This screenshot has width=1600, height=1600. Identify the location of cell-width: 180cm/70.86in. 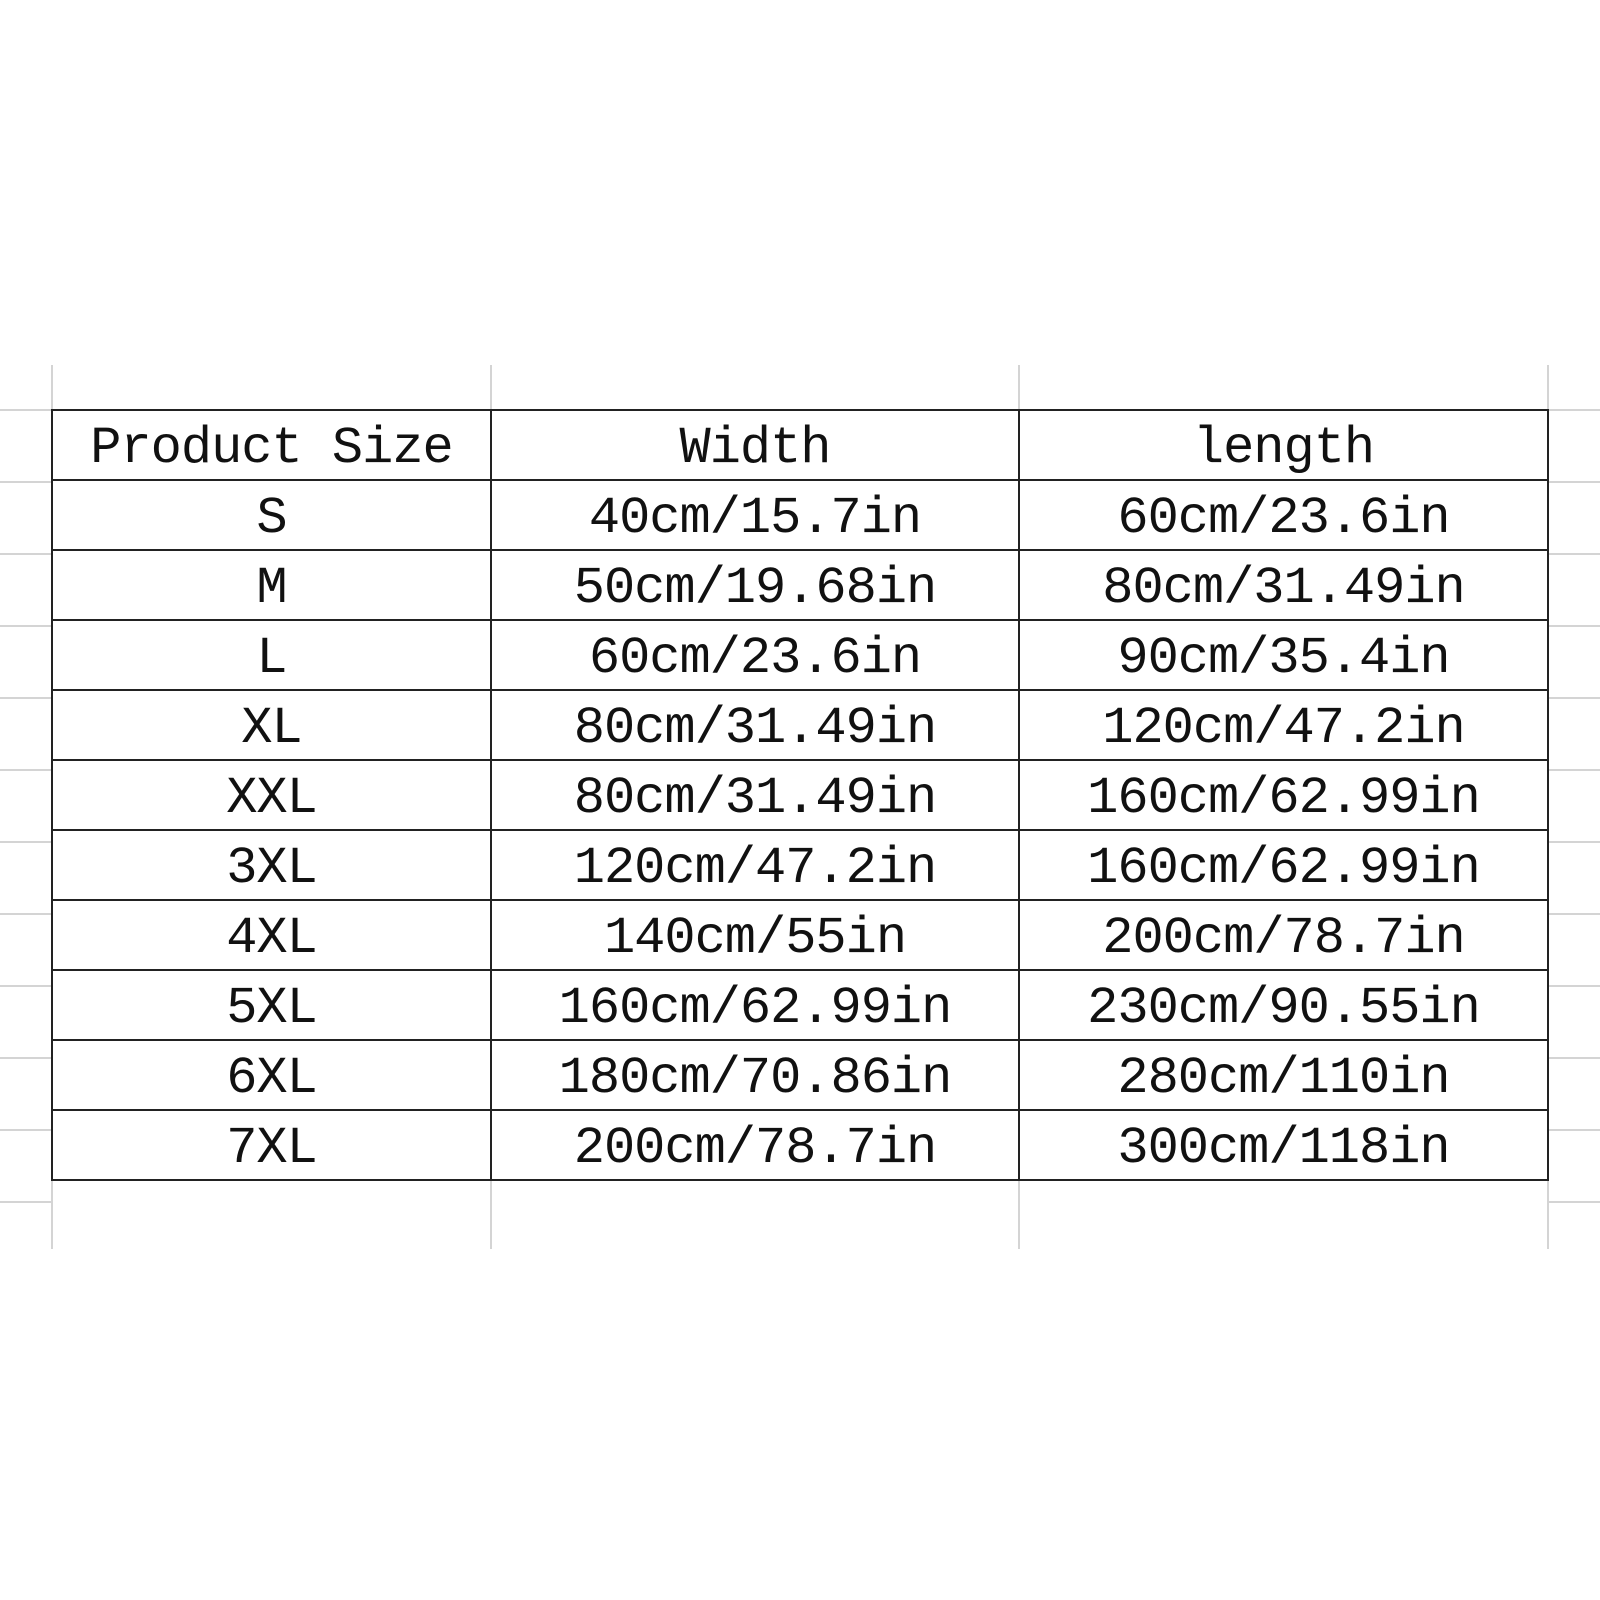
(755, 1075).